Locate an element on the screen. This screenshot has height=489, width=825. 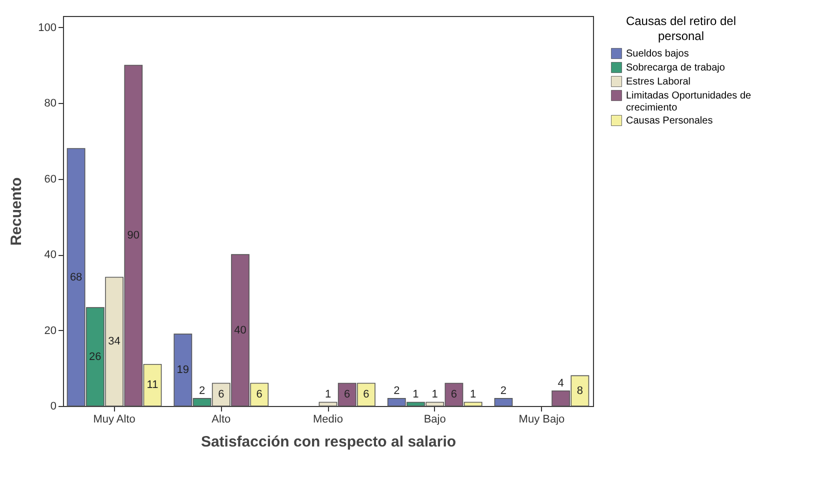
y-tick-label: 80 is located at coordinates (50, 104).